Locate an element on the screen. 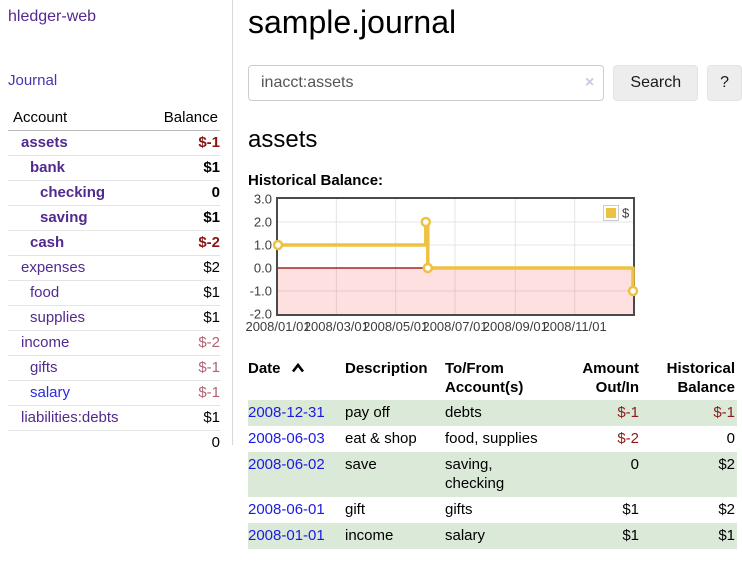 The height and width of the screenshot is (582, 742). txn-balance: 0 is located at coordinates (730, 438).